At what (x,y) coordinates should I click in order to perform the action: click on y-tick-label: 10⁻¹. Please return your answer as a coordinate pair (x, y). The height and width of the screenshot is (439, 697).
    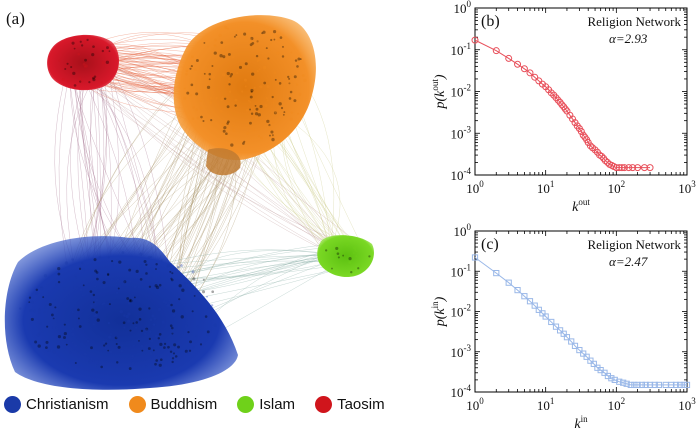
    Looking at the image, I should click on (461, 49).